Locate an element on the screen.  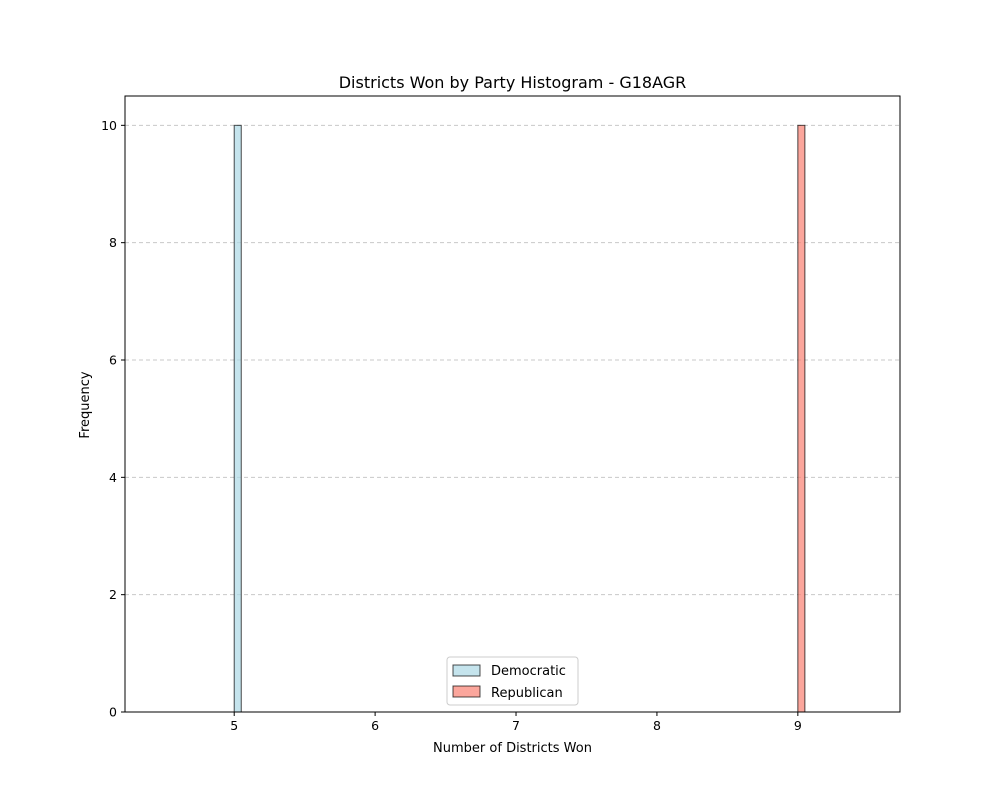
y-axis-label: Frequency is located at coordinates (85, 404).